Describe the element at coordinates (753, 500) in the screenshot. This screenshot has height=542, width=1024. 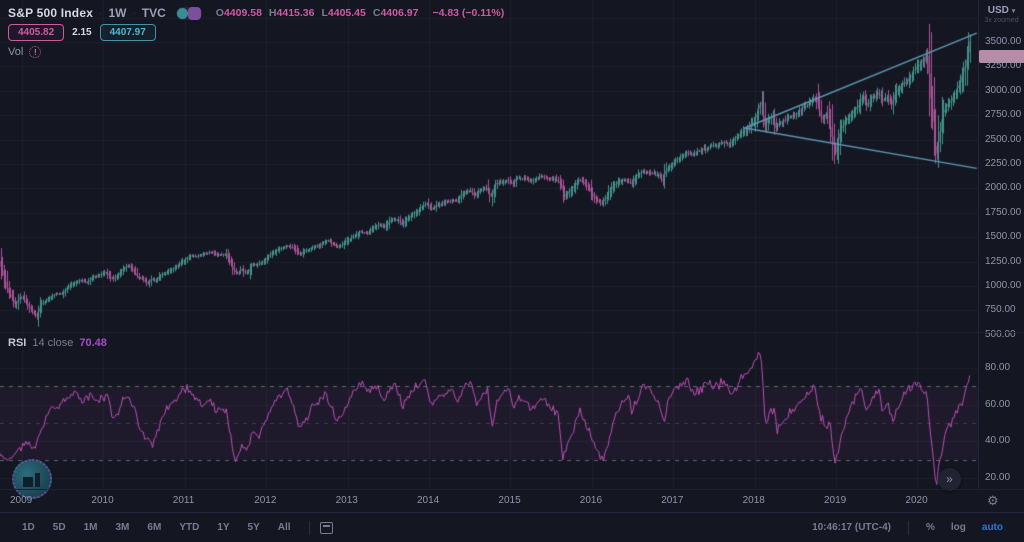
I see `year-label: 2018` at that location.